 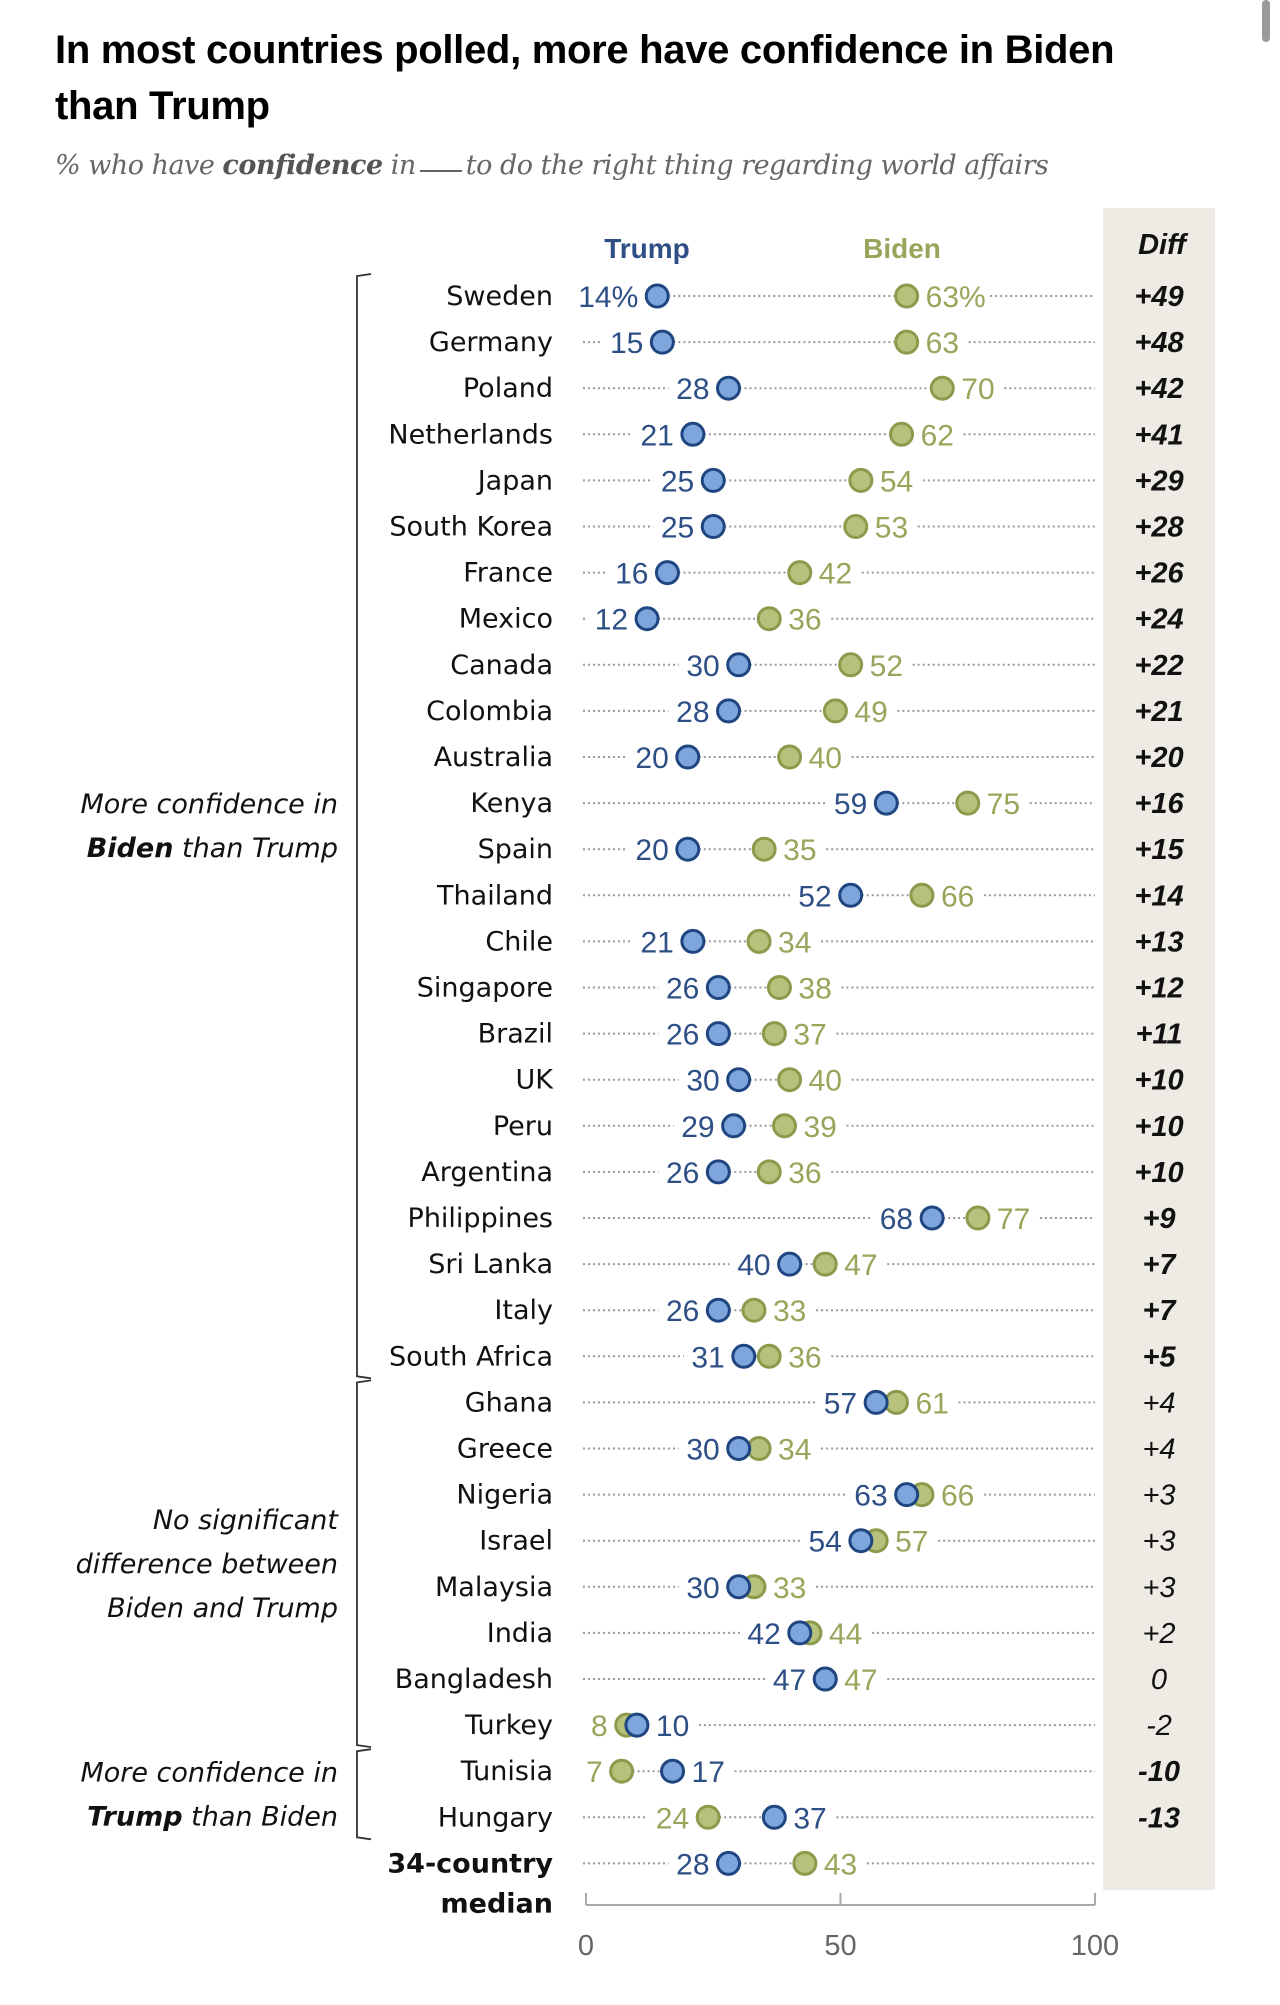 I want to click on biden-value-label: 44, so click(x=845, y=1634).